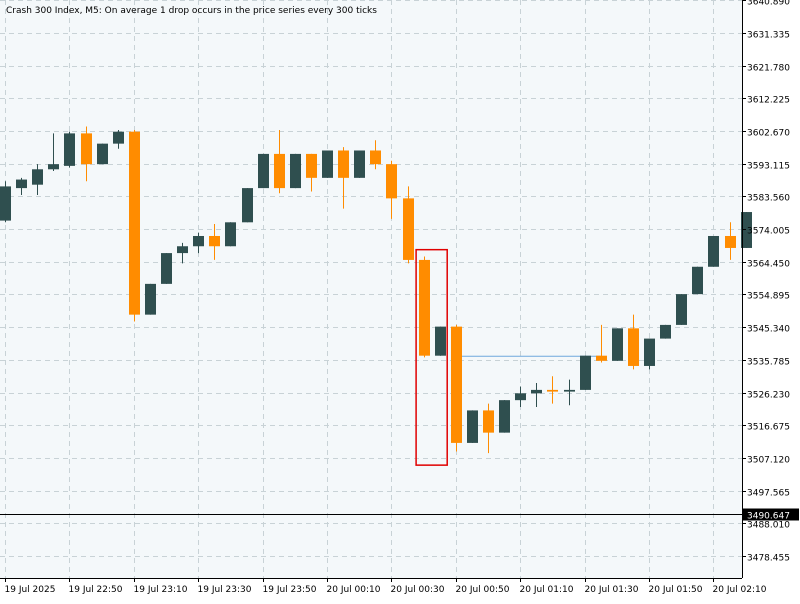 The height and width of the screenshot is (604, 800). What do you see at coordinates (768, 297) in the screenshot?
I see `y-tick-label: 3554.895` at bounding box center [768, 297].